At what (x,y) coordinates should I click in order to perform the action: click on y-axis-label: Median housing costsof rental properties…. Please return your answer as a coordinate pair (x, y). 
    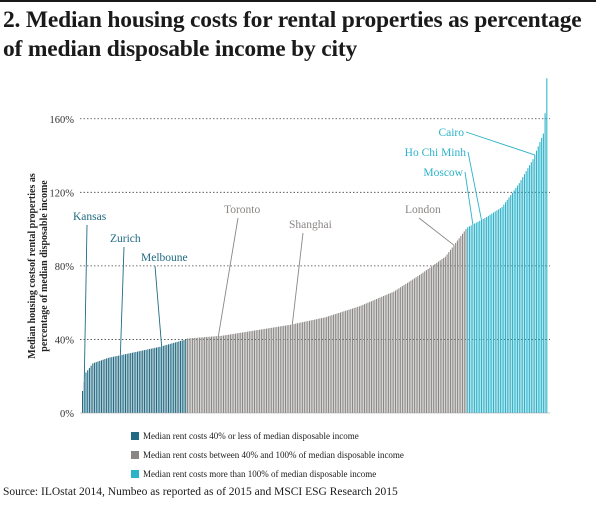
    Looking at the image, I should click on (38, 266).